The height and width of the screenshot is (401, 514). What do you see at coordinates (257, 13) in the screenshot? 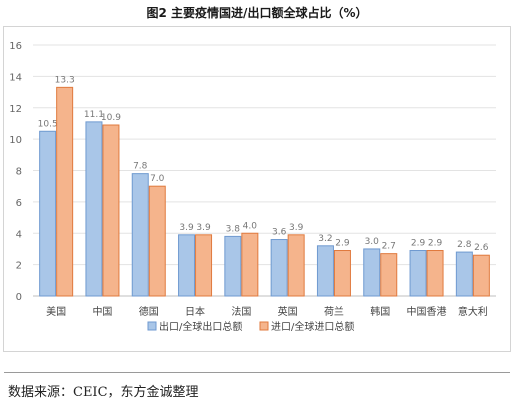
I see `chart-title: 图2 主要疫情国进/出口额全球占比（%）` at bounding box center [257, 13].